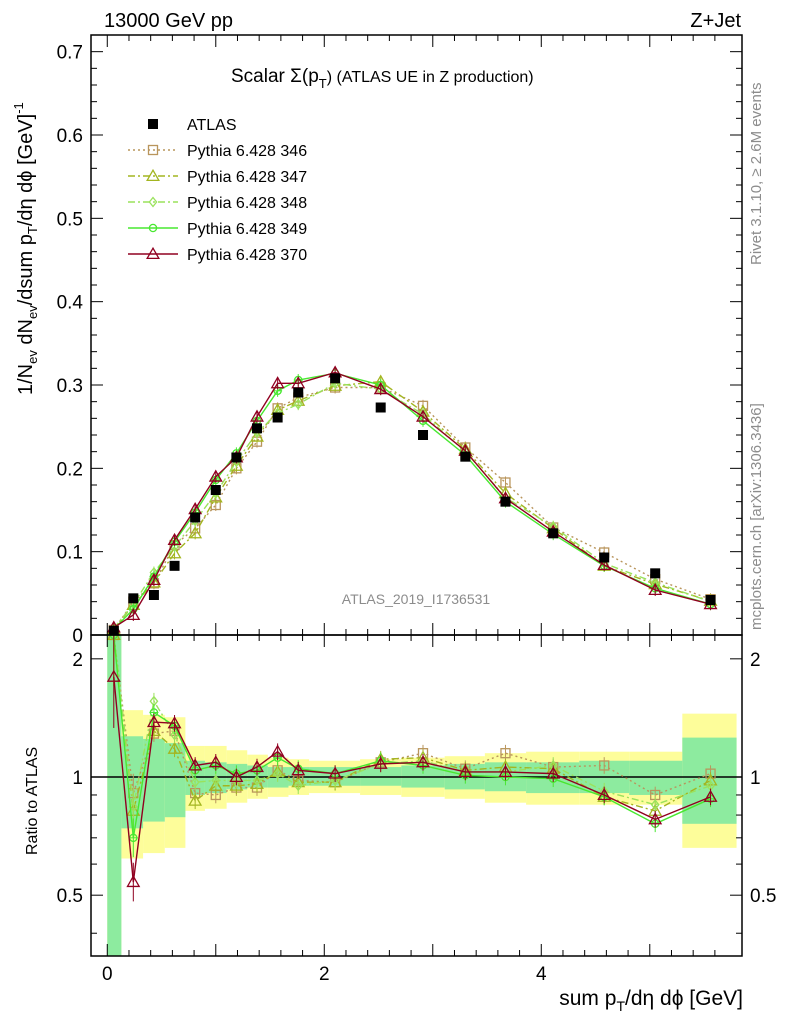 This screenshot has height=1024, width=786. What do you see at coordinates (107, 974) in the screenshot?
I see `x-tick-label: 0` at bounding box center [107, 974].